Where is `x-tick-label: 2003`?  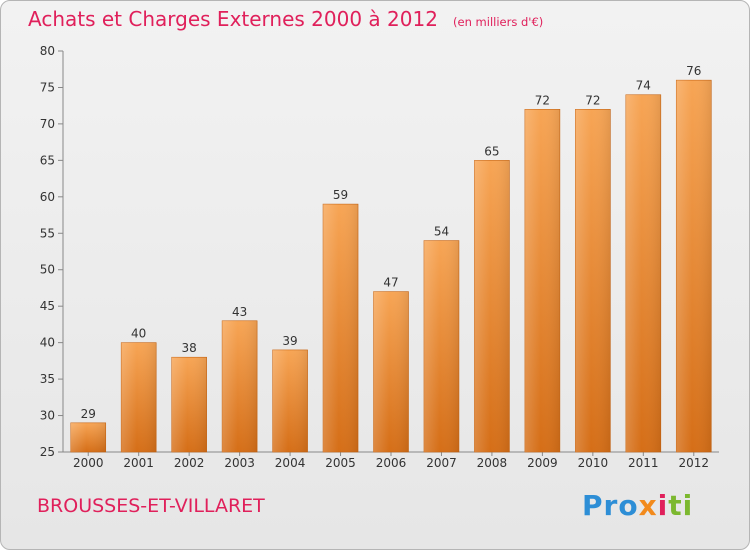
x-tick-label: 2003 is located at coordinates (239, 463).